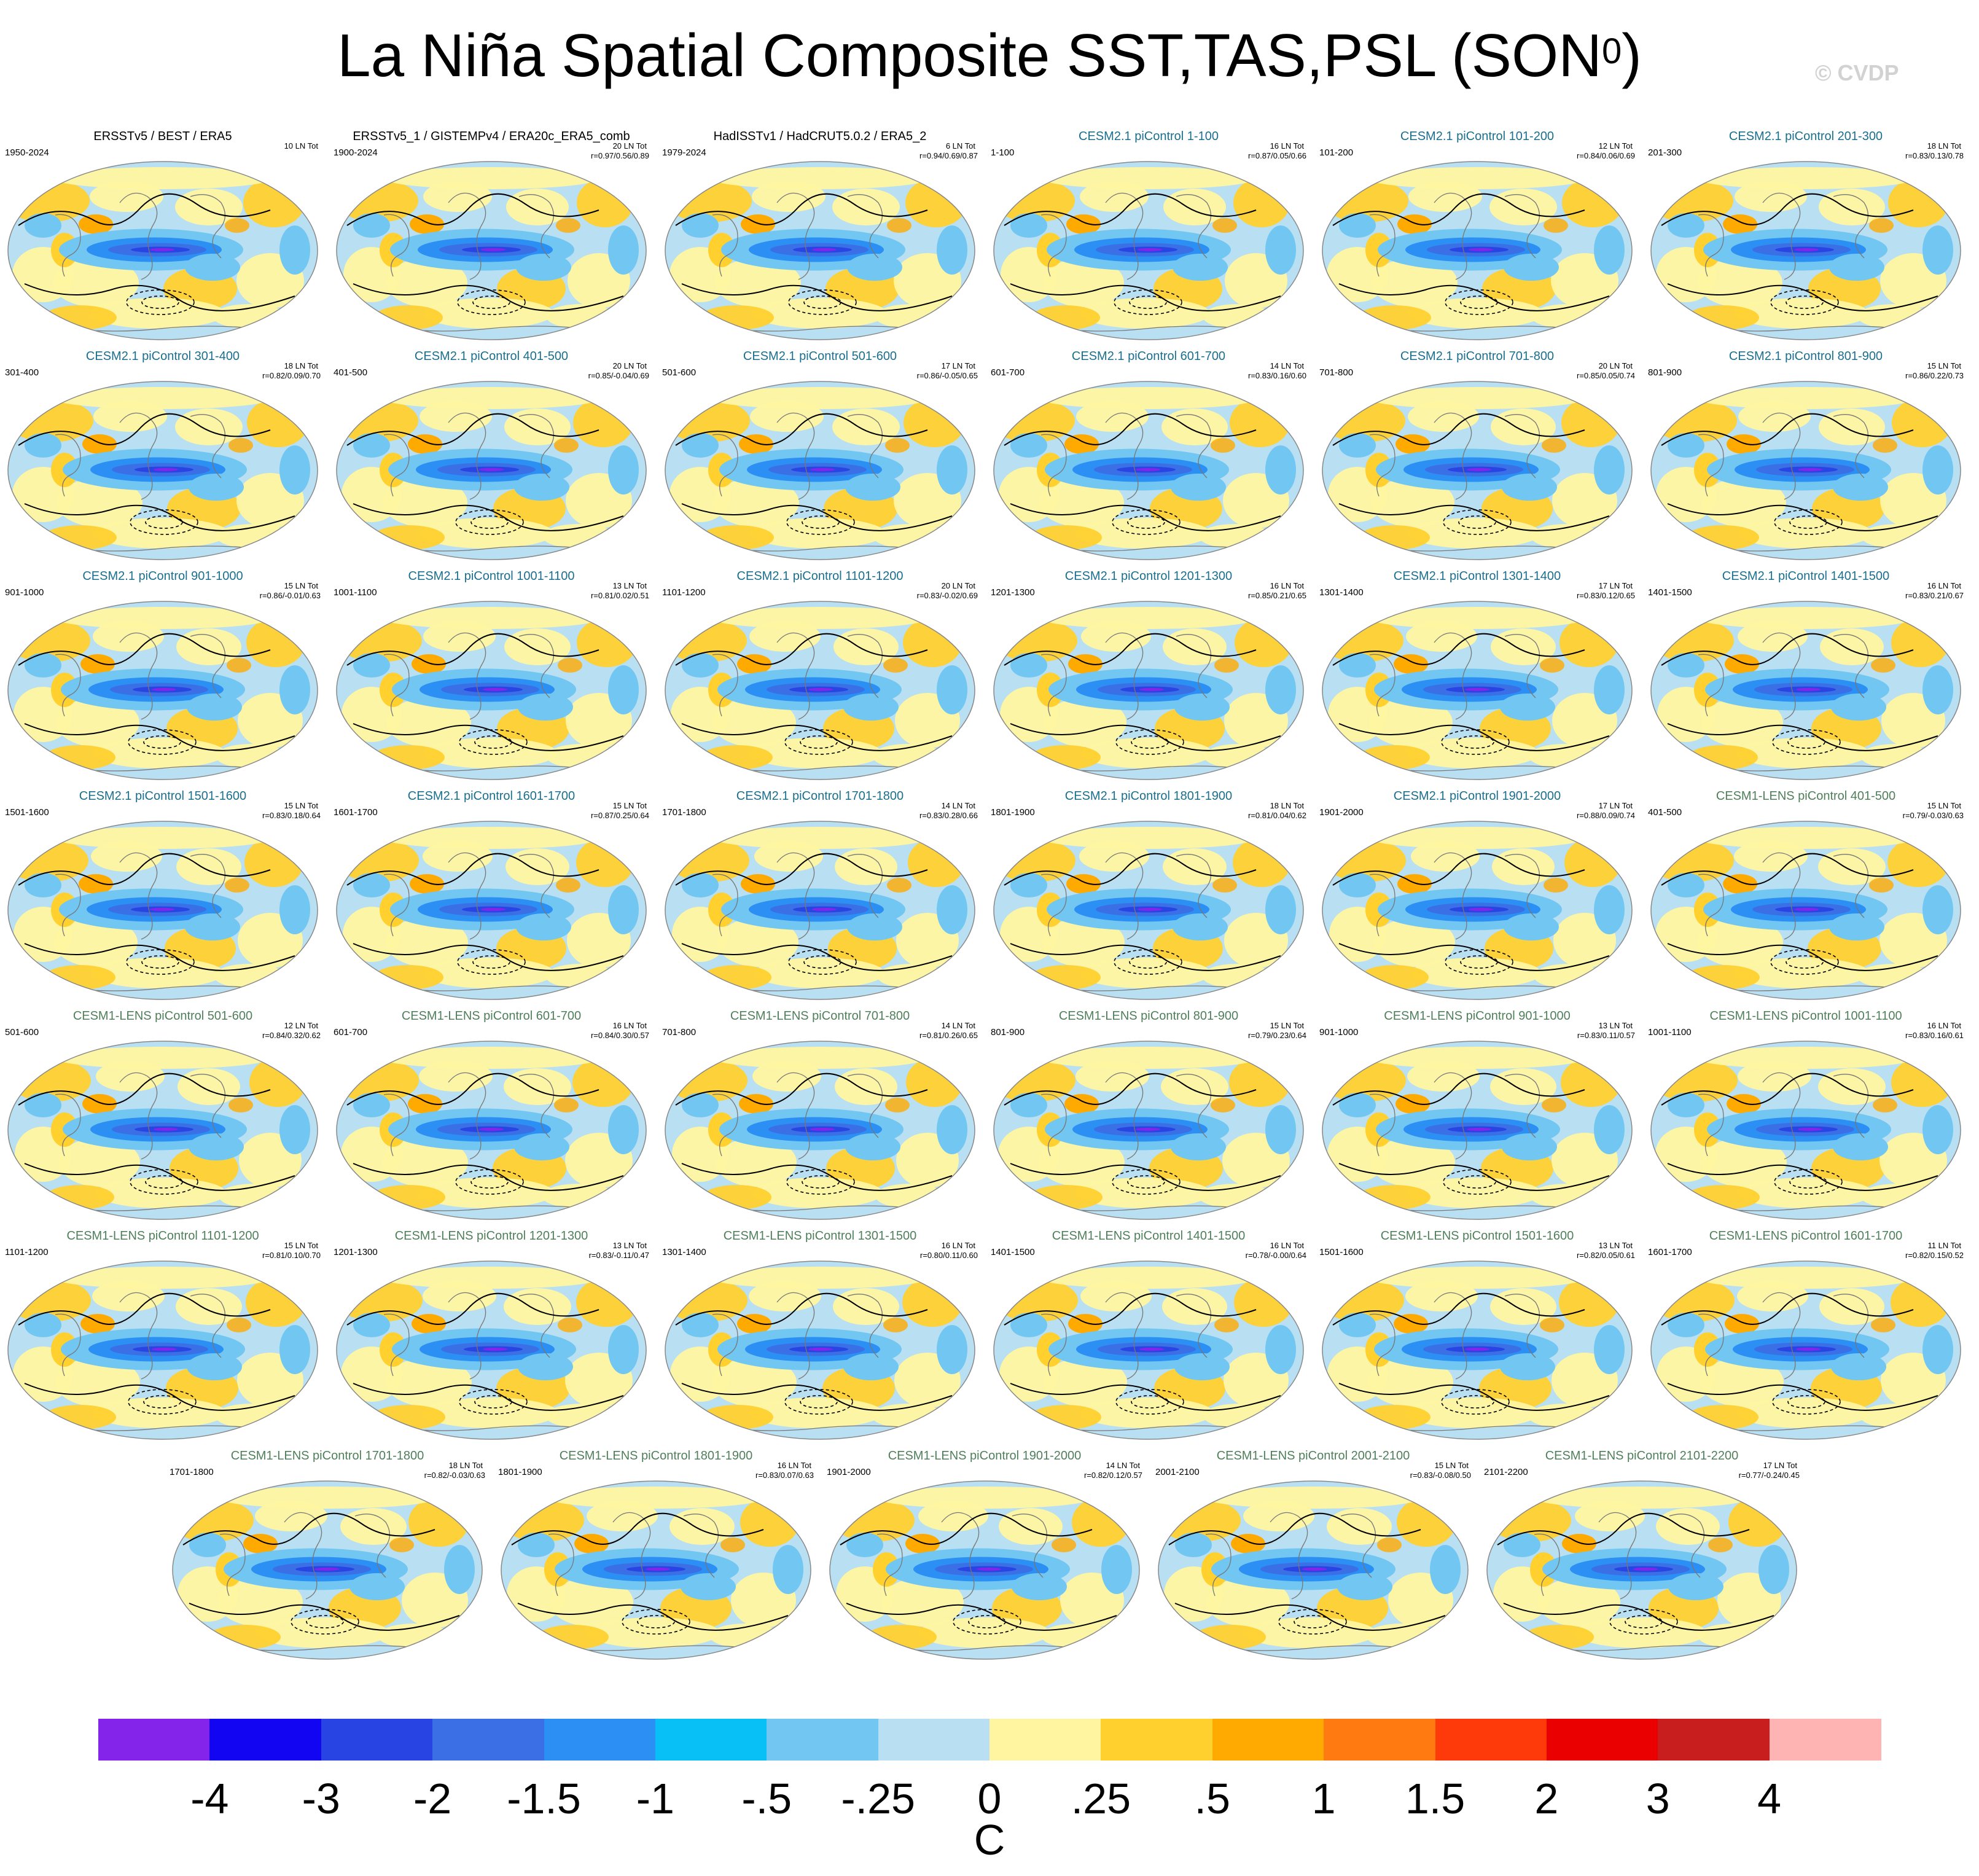 This screenshot has height=1876, width=1979. Describe the element at coordinates (619, 1035) in the screenshot. I see `panel-correlation-stats: r=0.84/0.30/0.57` at that location.